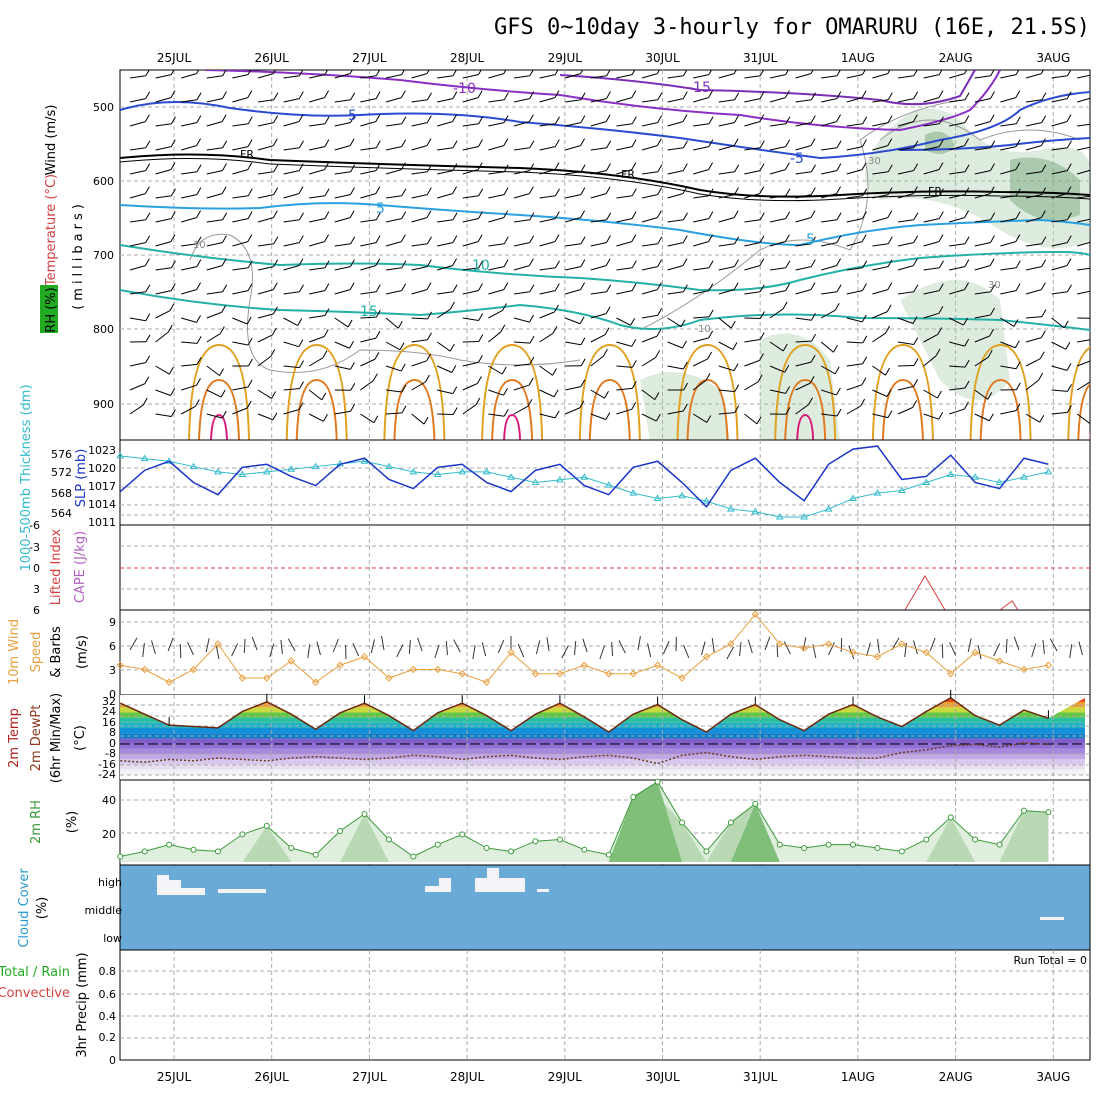  What do you see at coordinates (103, 404) in the screenshot?
I see `p-tick-900: 900` at bounding box center [103, 404].